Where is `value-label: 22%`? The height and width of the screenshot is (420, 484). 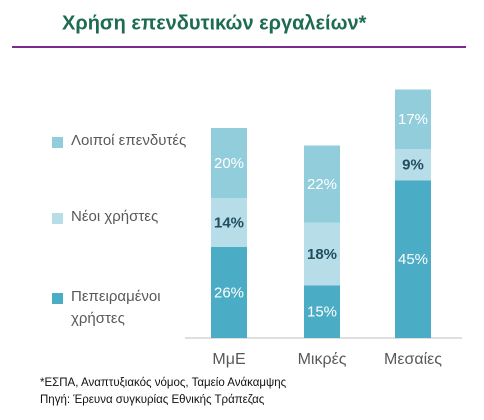
value-label: 22% is located at coordinates (322, 184).